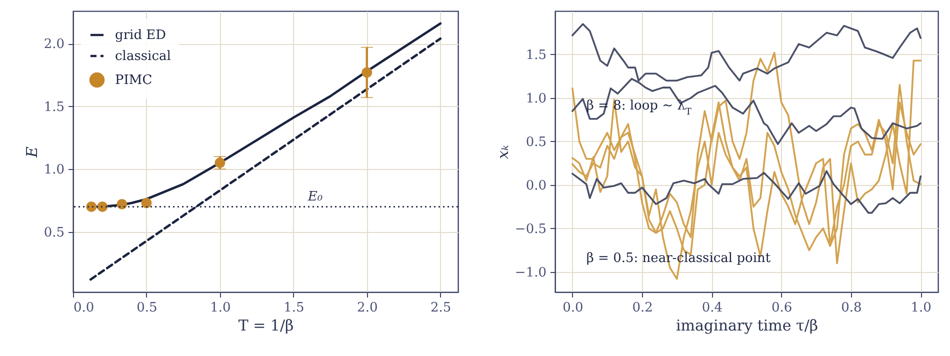  I want to click on x-tick-label: 2.5, so click(441, 308).